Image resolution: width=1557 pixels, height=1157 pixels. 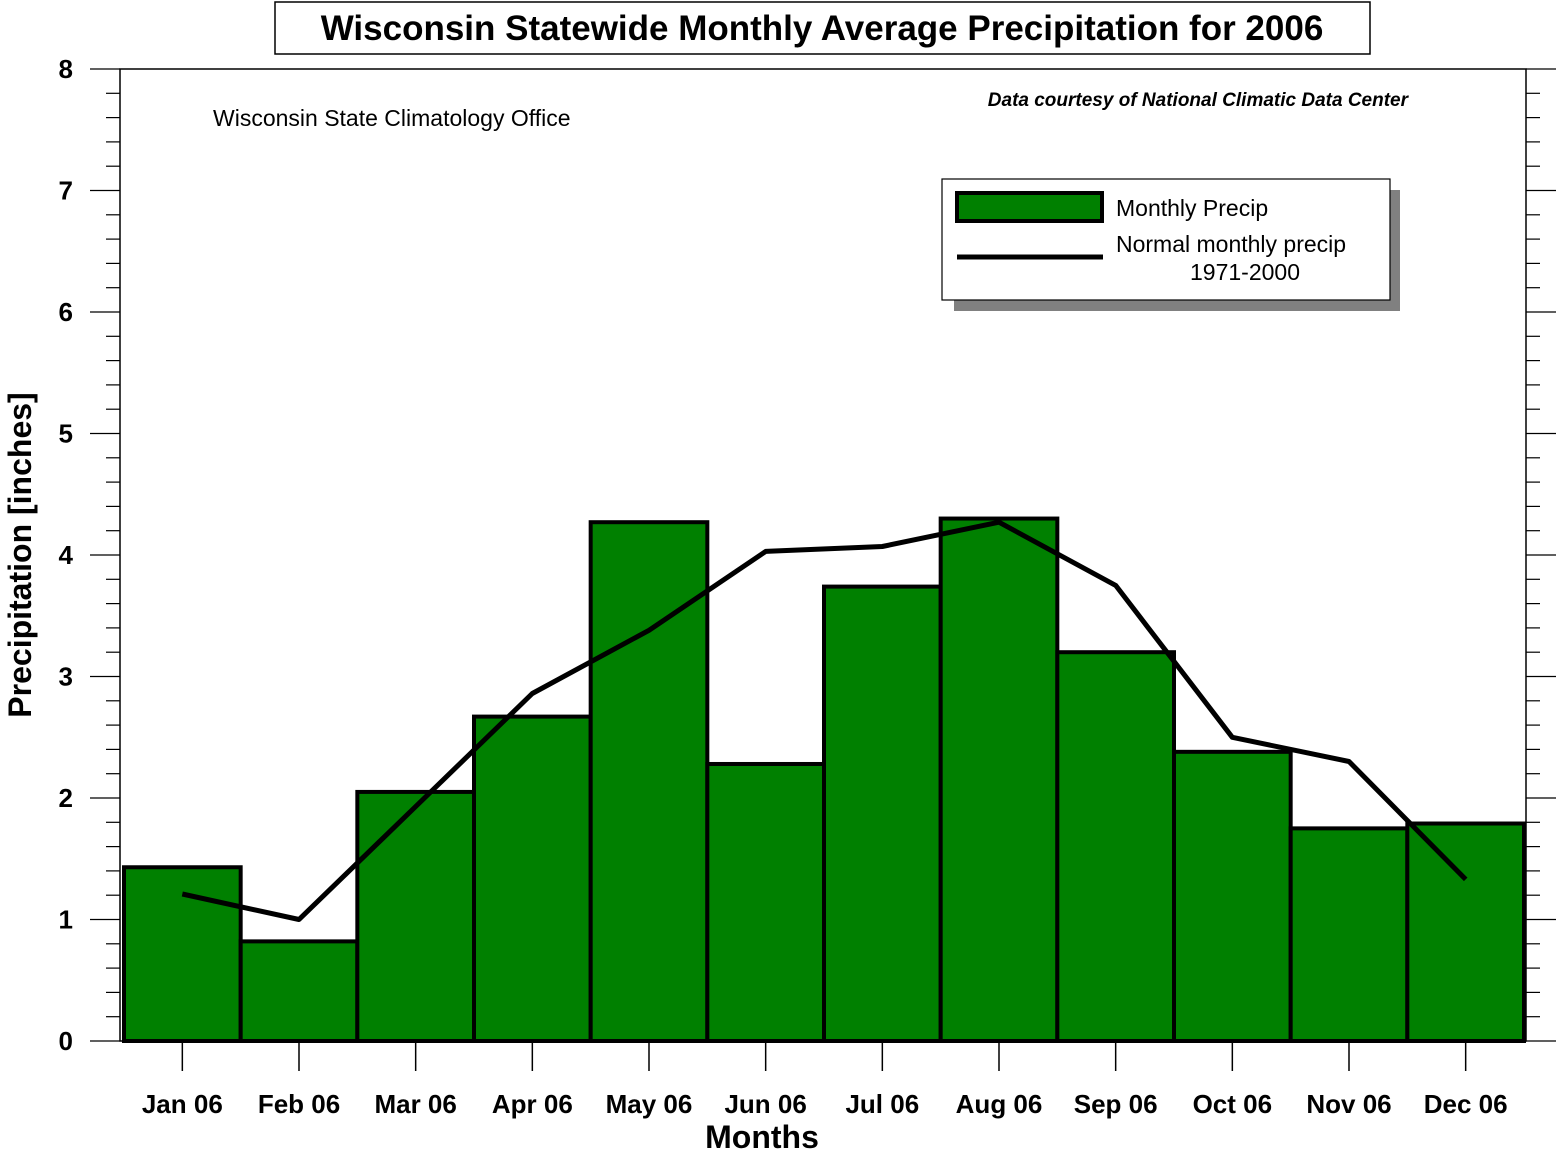 What do you see at coordinates (824, 1056) in the screenshot?
I see `x-axis-ticks` at bounding box center [824, 1056].